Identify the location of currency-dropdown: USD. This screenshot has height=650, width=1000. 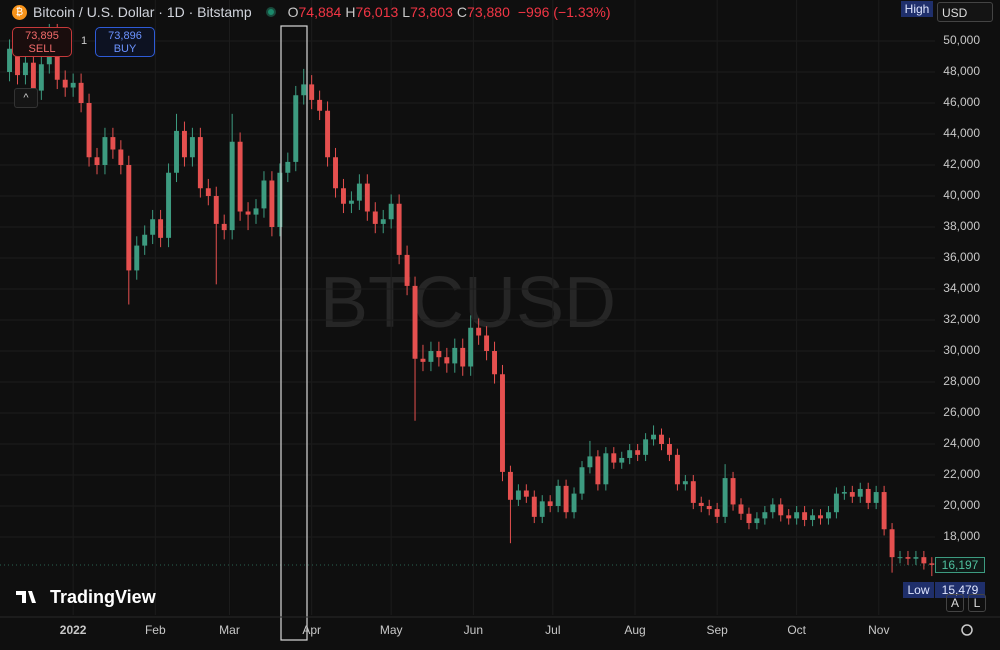
(965, 12).